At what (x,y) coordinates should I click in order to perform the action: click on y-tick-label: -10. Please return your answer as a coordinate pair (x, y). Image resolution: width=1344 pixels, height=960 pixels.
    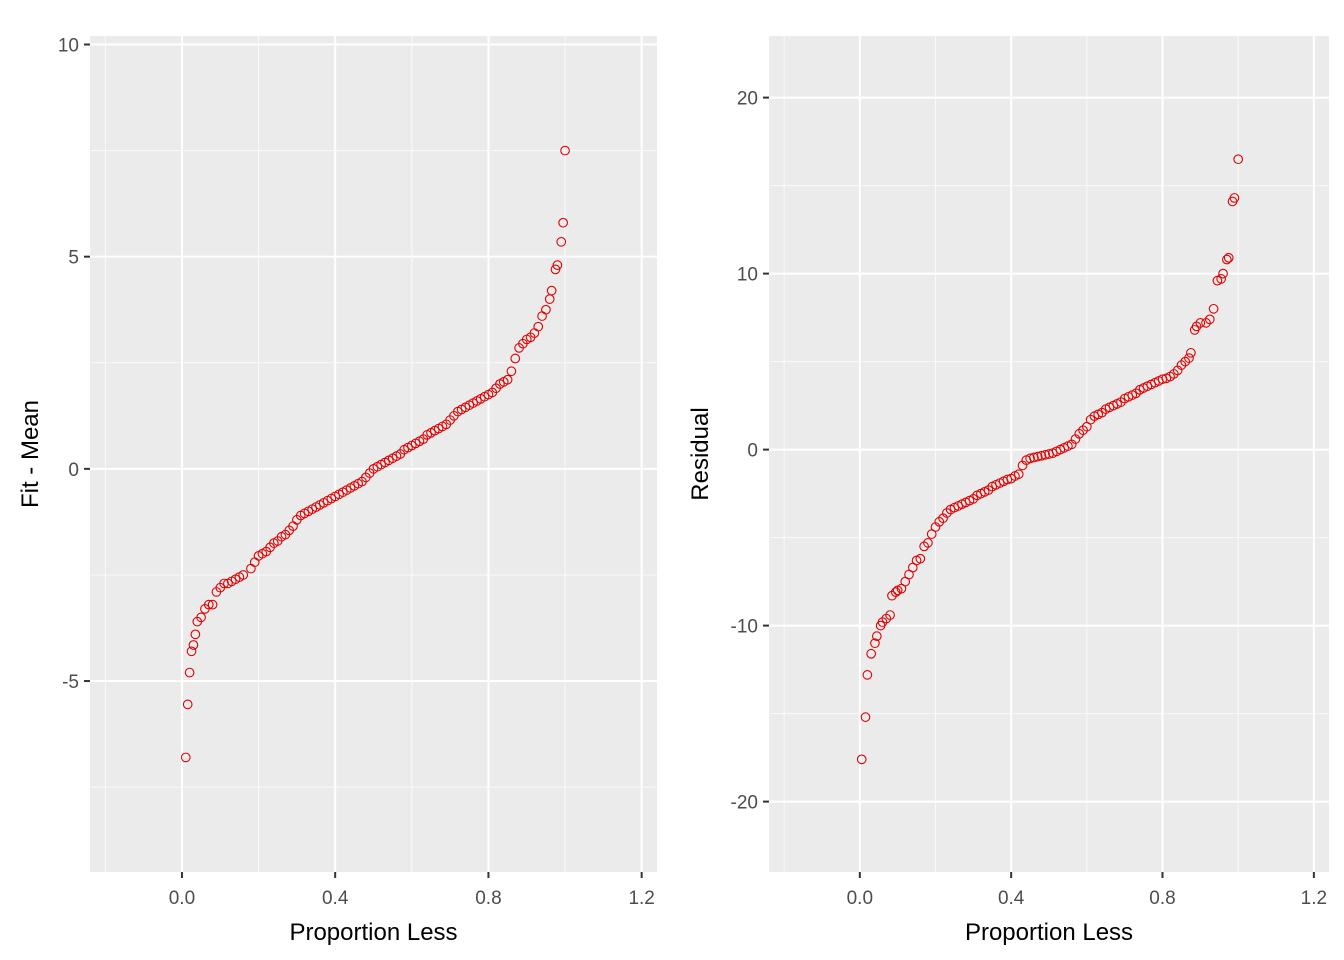
    Looking at the image, I should click on (744, 627).